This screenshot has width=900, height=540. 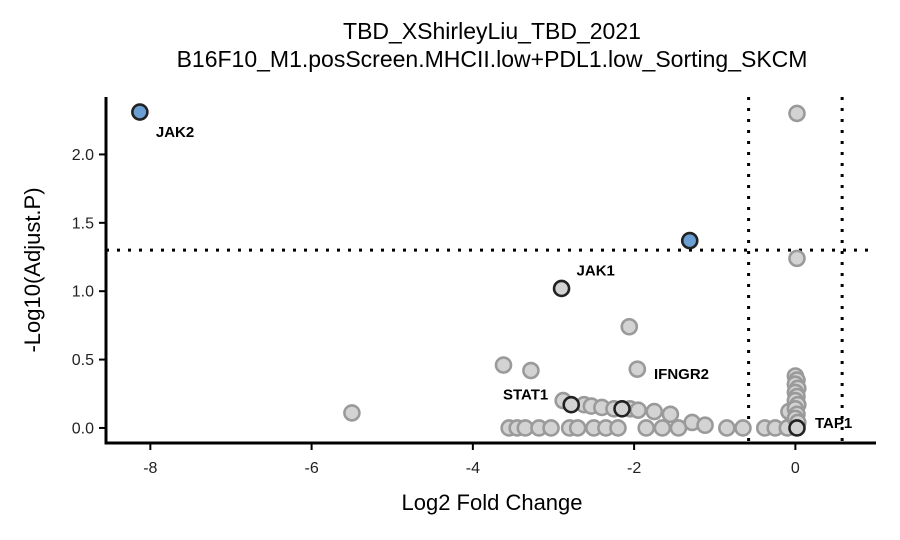 I want to click on chart-title: TBD_XShirleyLiu_TBD_2021, so click(x=492, y=31).